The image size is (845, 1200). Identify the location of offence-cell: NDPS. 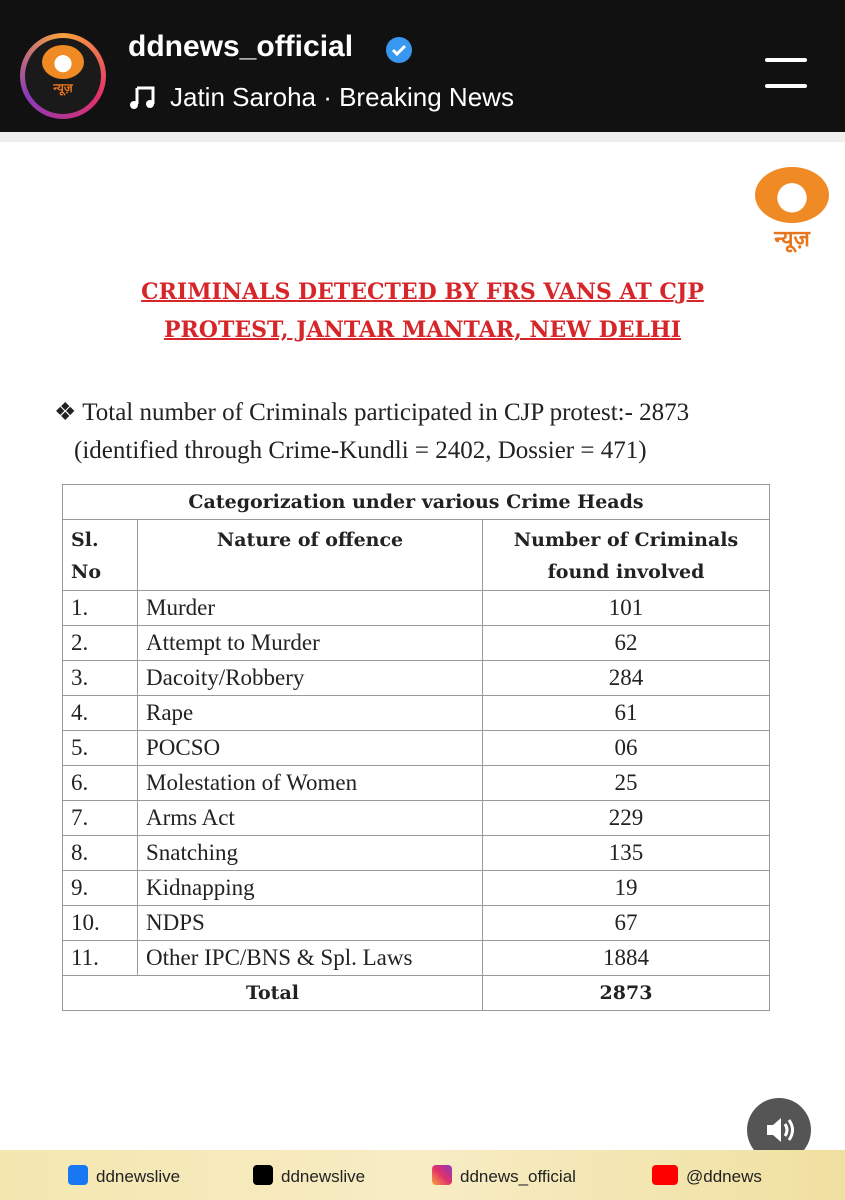
(310, 923).